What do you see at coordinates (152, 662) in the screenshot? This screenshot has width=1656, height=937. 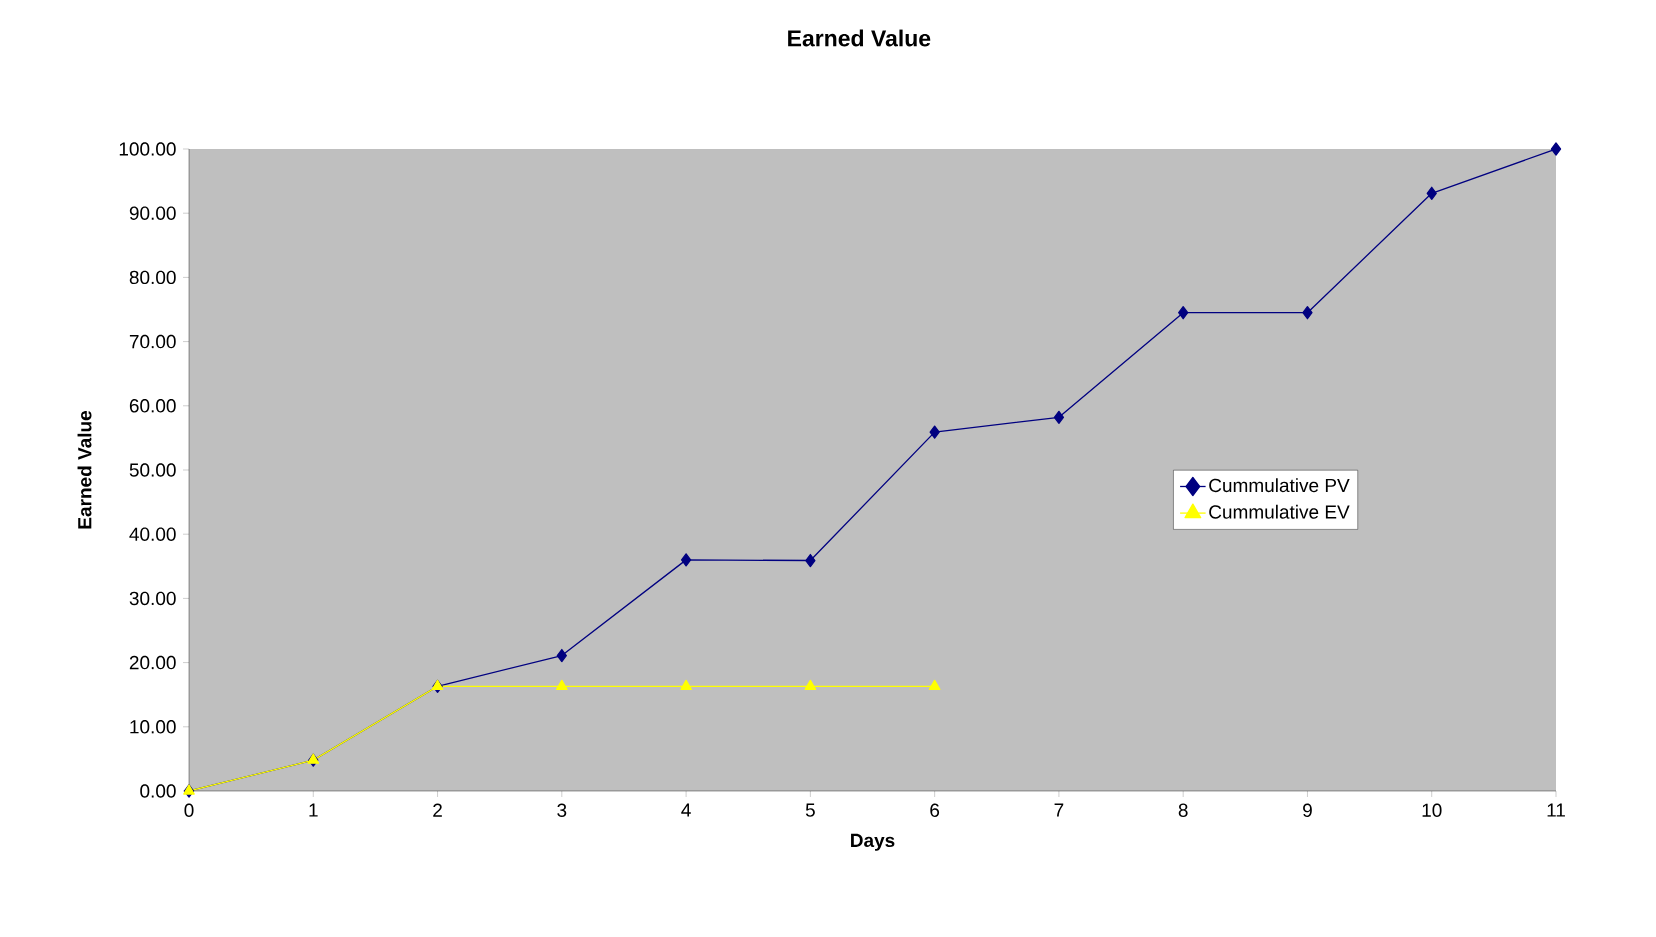 I see `y-tick-label: 20.00` at bounding box center [152, 662].